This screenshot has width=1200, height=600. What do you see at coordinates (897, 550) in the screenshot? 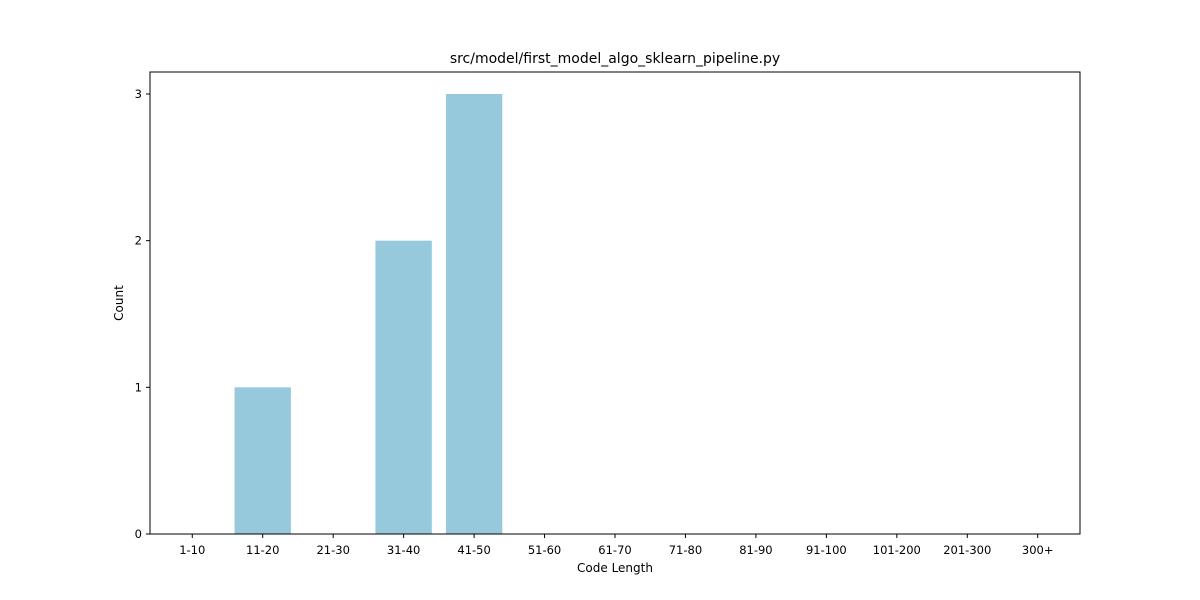
I see `x-tick-label: 101-200` at bounding box center [897, 550].